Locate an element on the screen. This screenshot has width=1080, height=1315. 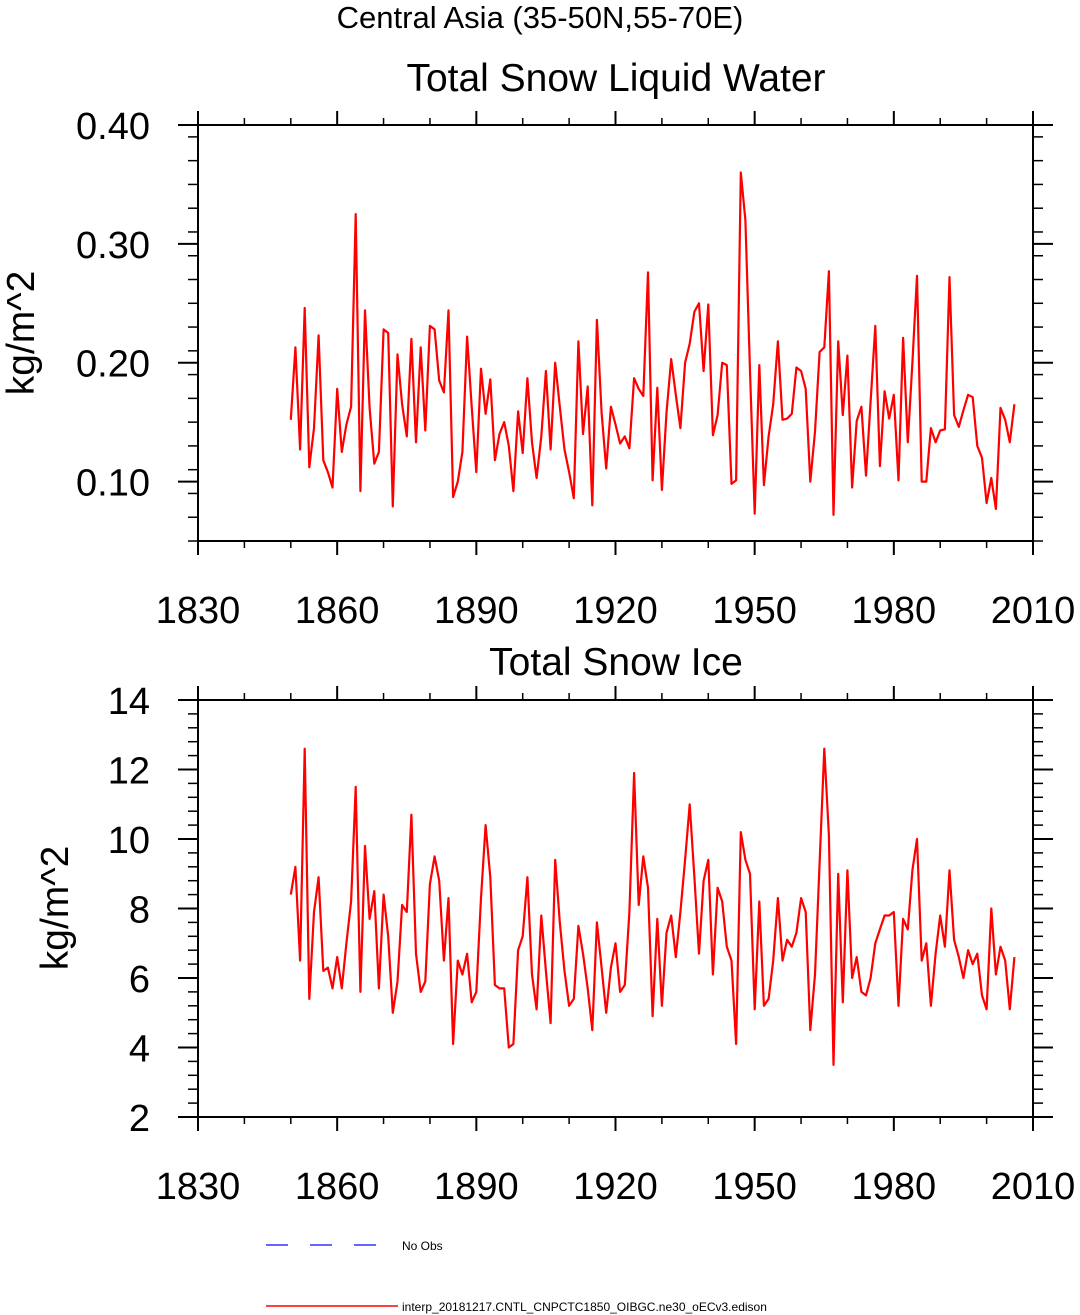
figure-title: Central Asia (35-50N,55-70E) is located at coordinates (540, 17).